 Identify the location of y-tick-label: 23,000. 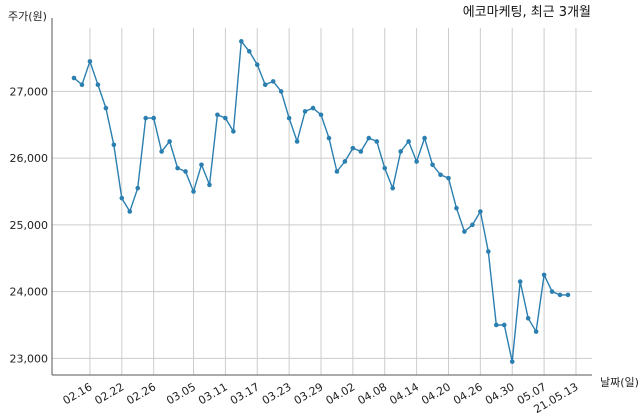
(29, 358).